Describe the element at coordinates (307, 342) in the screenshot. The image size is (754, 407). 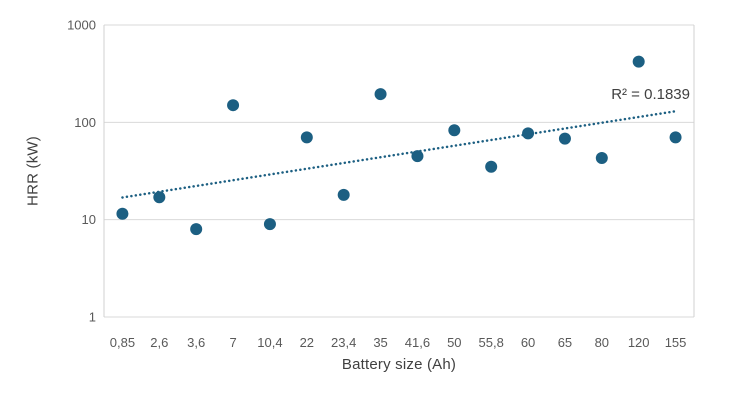
I see `x-tick-label: 22` at that location.